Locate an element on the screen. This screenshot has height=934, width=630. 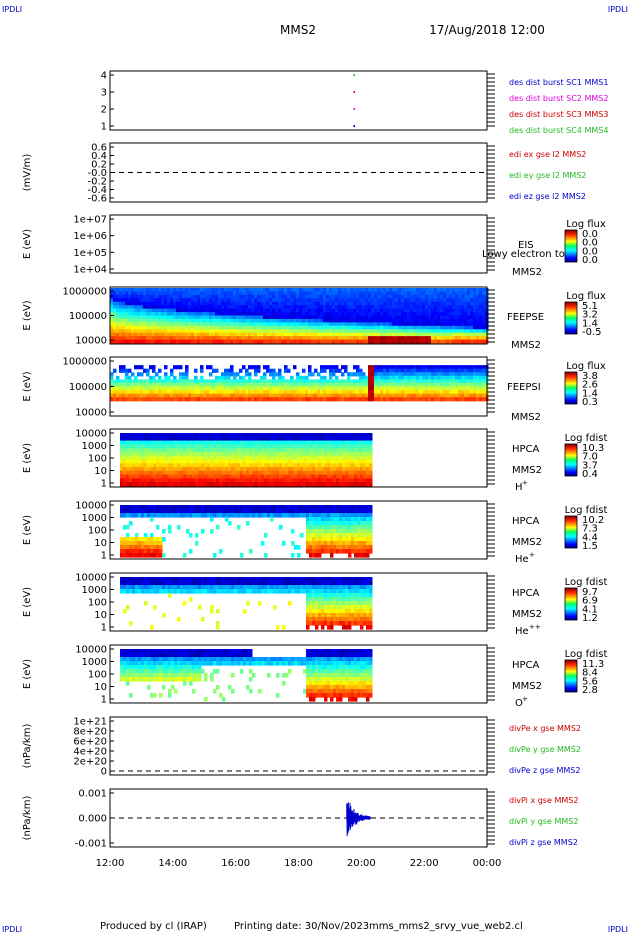
colorbar-tick-label: 2.8 is located at coordinates (590, 690).